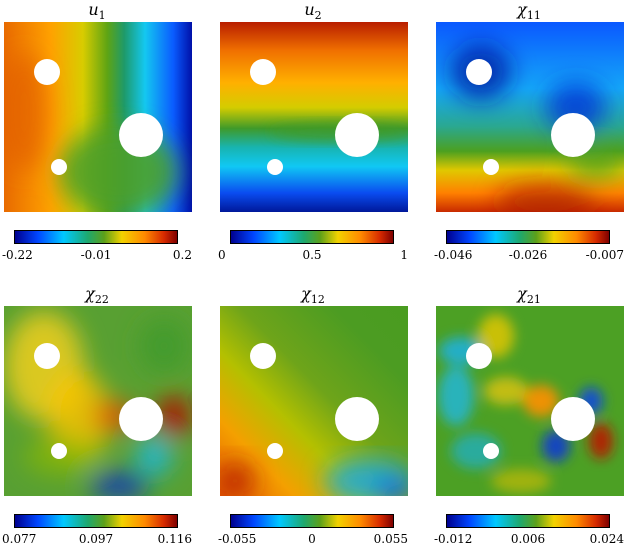 This screenshot has height=546, width=634. I want to click on colorbar-tick-max: -0.007, so click(604, 255).